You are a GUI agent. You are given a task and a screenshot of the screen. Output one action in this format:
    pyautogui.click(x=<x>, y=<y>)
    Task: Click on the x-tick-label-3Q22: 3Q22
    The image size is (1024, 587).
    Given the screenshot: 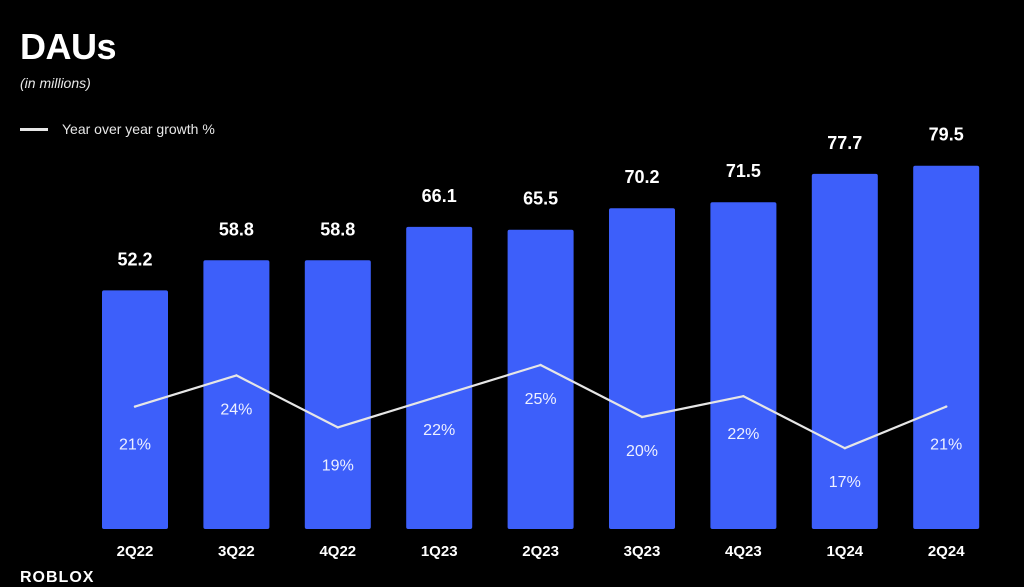 What is the action you would take?
    pyautogui.click(x=236, y=551)
    